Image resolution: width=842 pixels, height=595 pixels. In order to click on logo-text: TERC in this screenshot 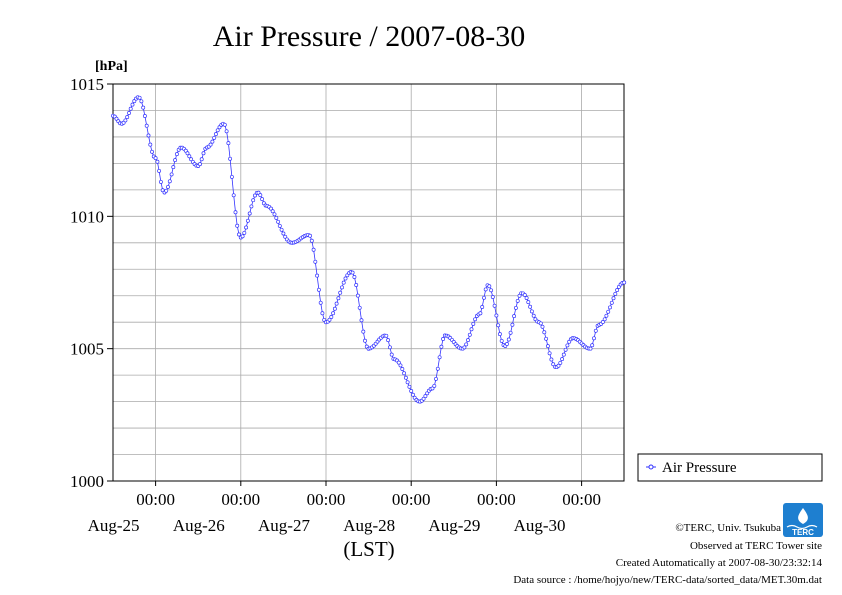, I will do `click(803, 532)`.